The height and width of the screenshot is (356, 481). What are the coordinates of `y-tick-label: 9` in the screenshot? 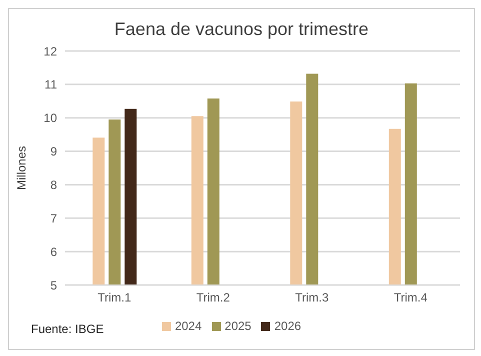 It's located at (54, 151).